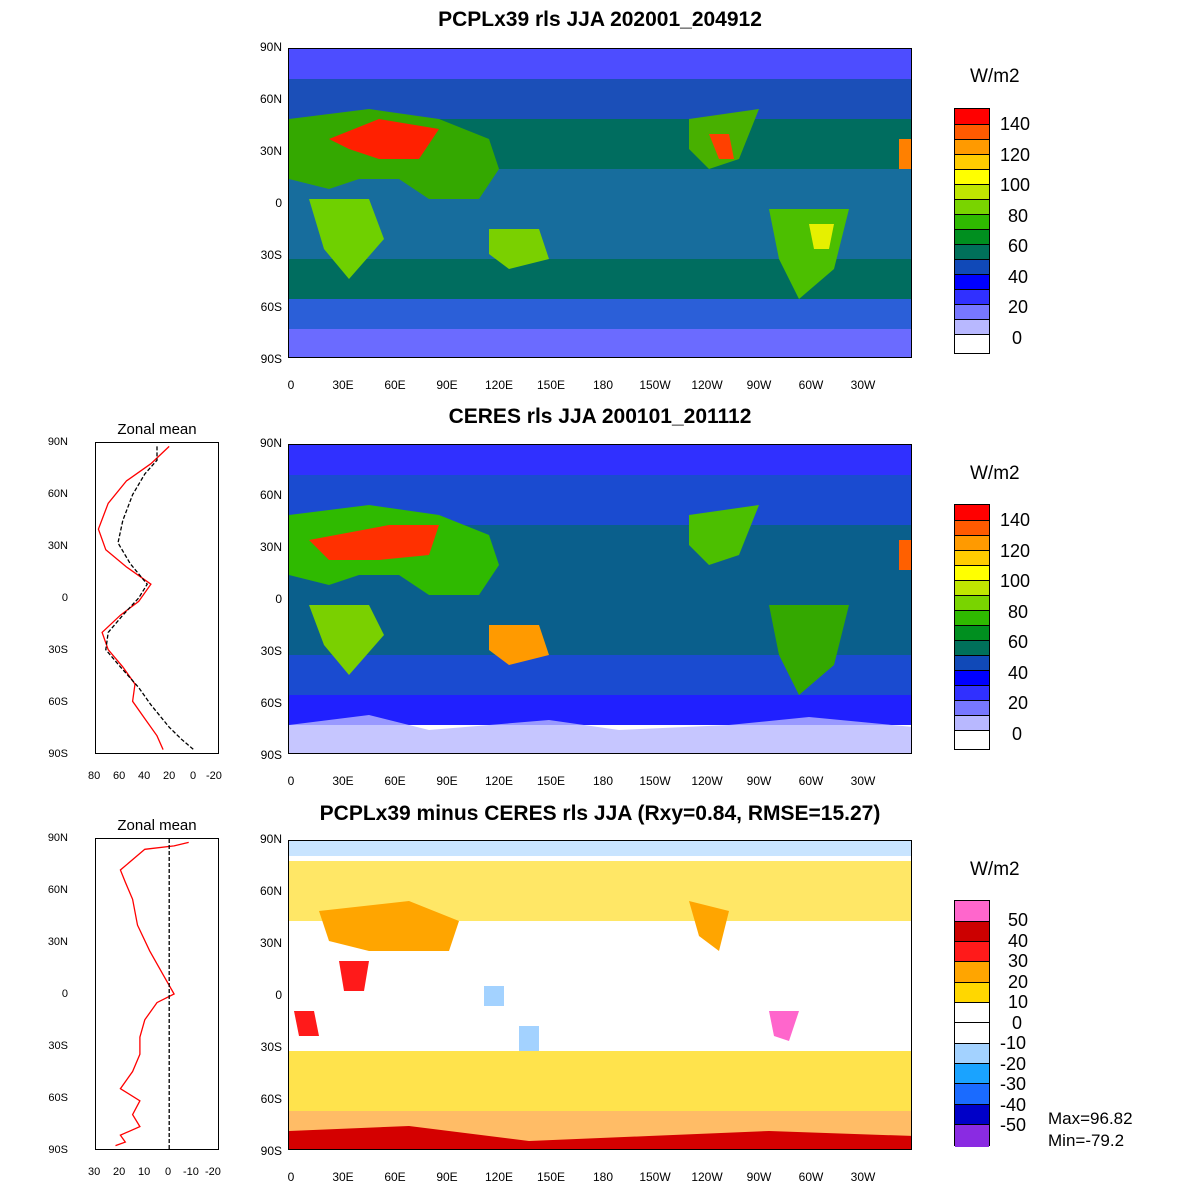 Image resolution: width=1200 pixels, height=1200 pixels. What do you see at coordinates (1018, 1002) in the screenshot?
I see `colorbar-label: 10` at bounding box center [1018, 1002].